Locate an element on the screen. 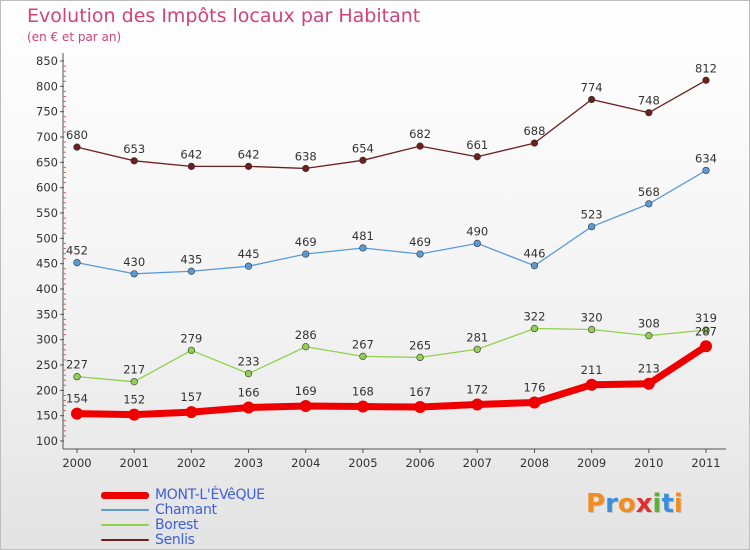 The width and height of the screenshot is (750, 550). x-tick-label: 2009 is located at coordinates (591, 463).